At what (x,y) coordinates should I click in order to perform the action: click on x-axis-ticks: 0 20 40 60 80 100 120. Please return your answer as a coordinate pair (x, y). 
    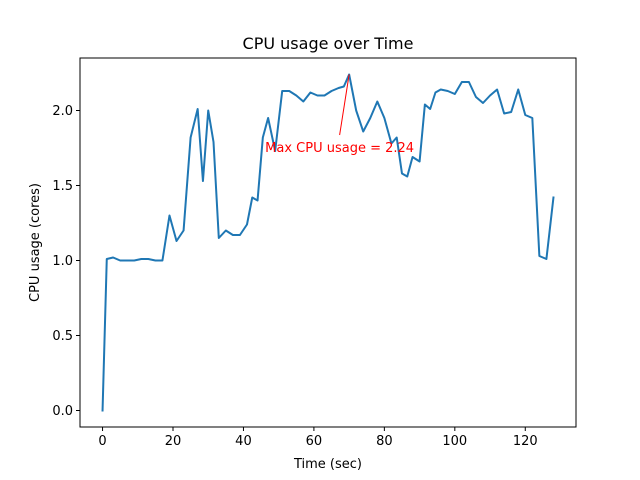
    Looking at the image, I should click on (318, 438).